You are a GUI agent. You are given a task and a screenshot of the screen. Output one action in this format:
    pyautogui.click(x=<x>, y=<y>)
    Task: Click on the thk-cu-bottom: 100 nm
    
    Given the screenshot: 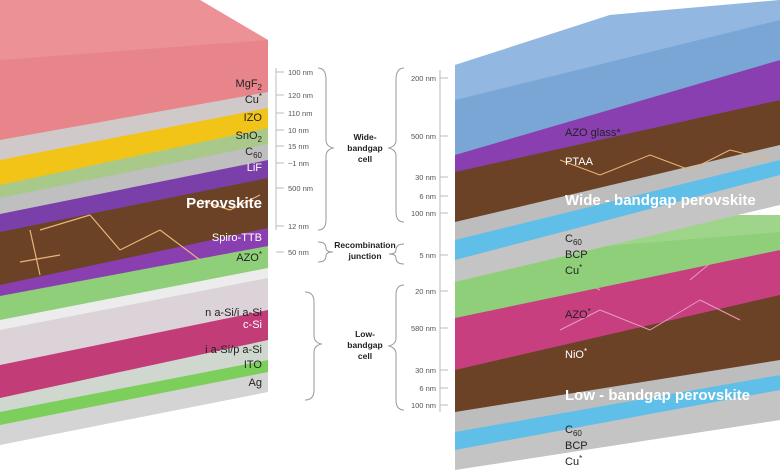 What is the action you would take?
    pyautogui.click(x=423, y=405)
    